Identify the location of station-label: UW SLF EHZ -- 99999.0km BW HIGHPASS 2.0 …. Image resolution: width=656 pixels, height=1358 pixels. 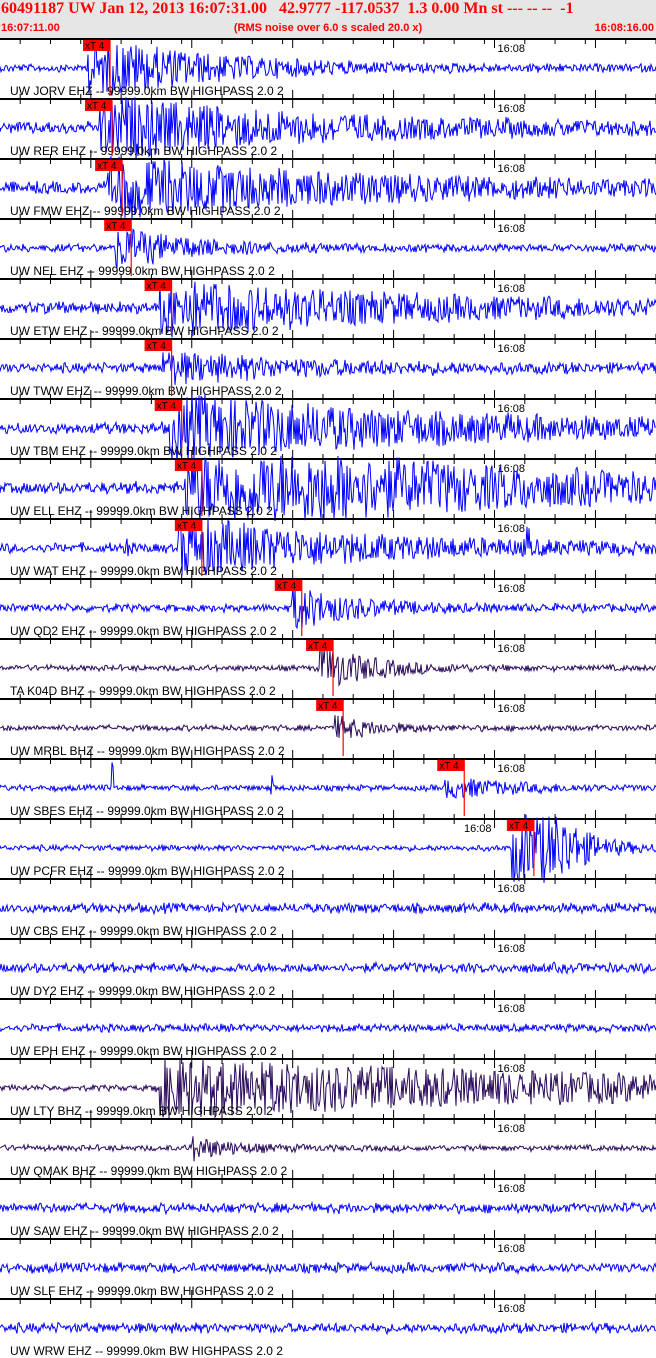
(142, 1291).